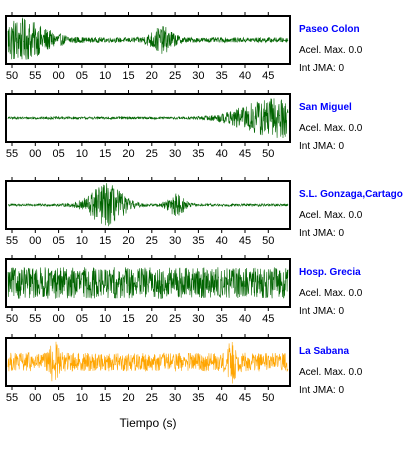 The width and height of the screenshot is (410, 460). What do you see at coordinates (351, 194) in the screenshot?
I see `station-name: S.L. Gonzaga,Cartago` at bounding box center [351, 194].